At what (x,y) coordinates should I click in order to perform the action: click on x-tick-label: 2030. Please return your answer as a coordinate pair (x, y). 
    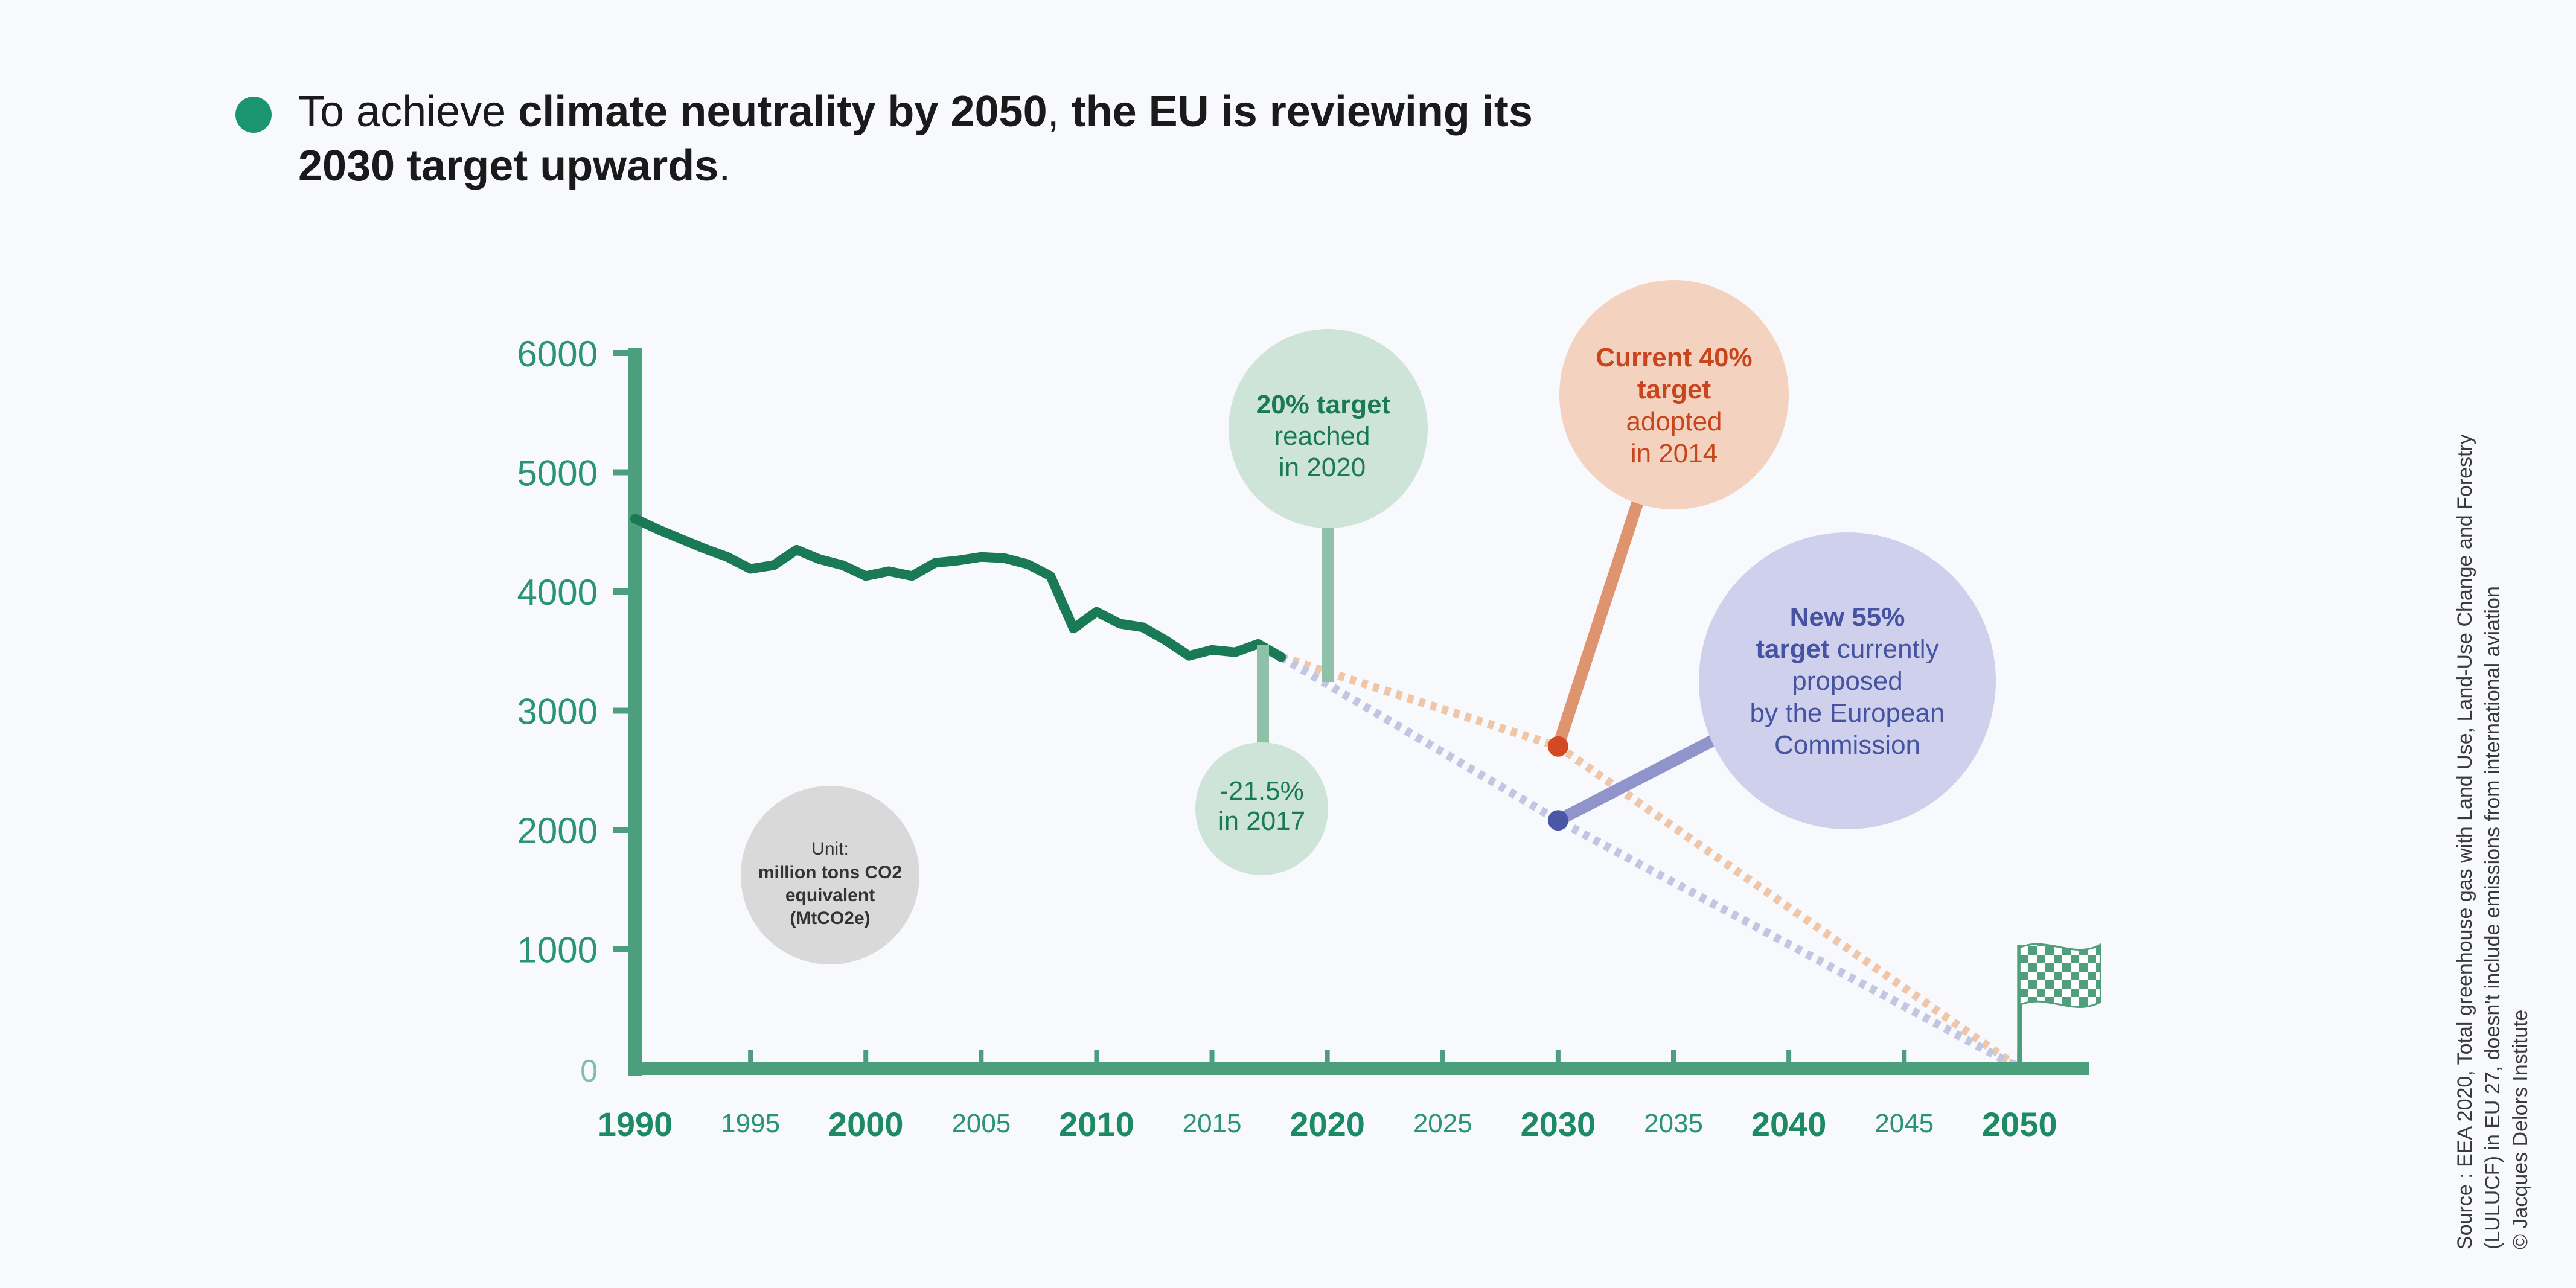
    Looking at the image, I should click on (1559, 1124).